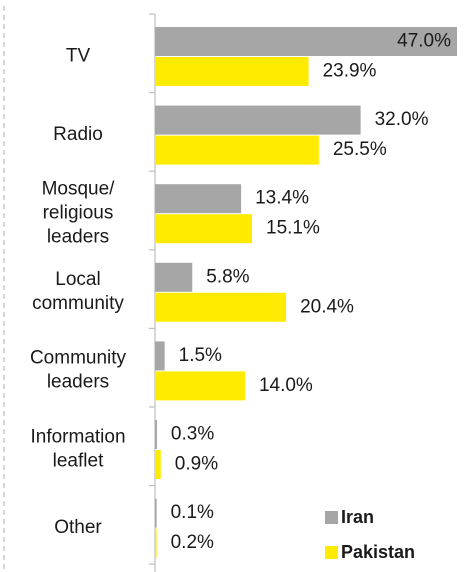  I want to click on data-label-pakistan: 0.9%, so click(196, 464).